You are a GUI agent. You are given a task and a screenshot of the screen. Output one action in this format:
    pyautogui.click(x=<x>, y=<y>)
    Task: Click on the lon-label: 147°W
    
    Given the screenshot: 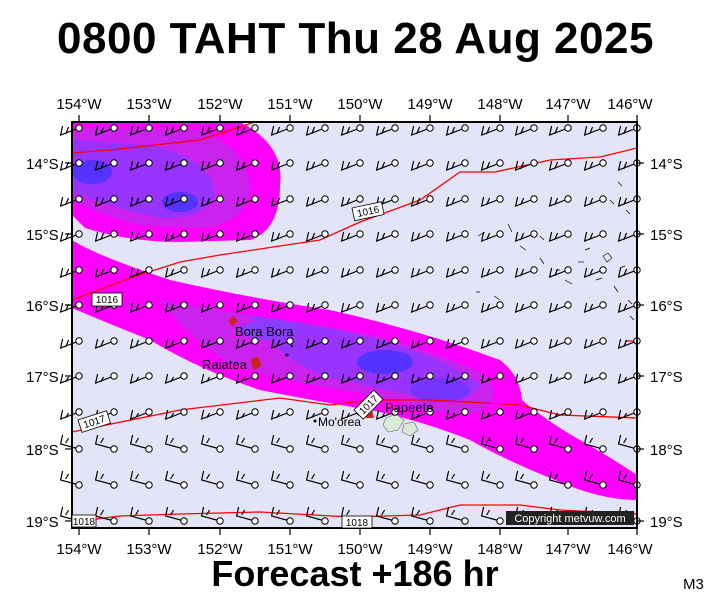 What is the action you would take?
    pyautogui.click(x=568, y=104)
    